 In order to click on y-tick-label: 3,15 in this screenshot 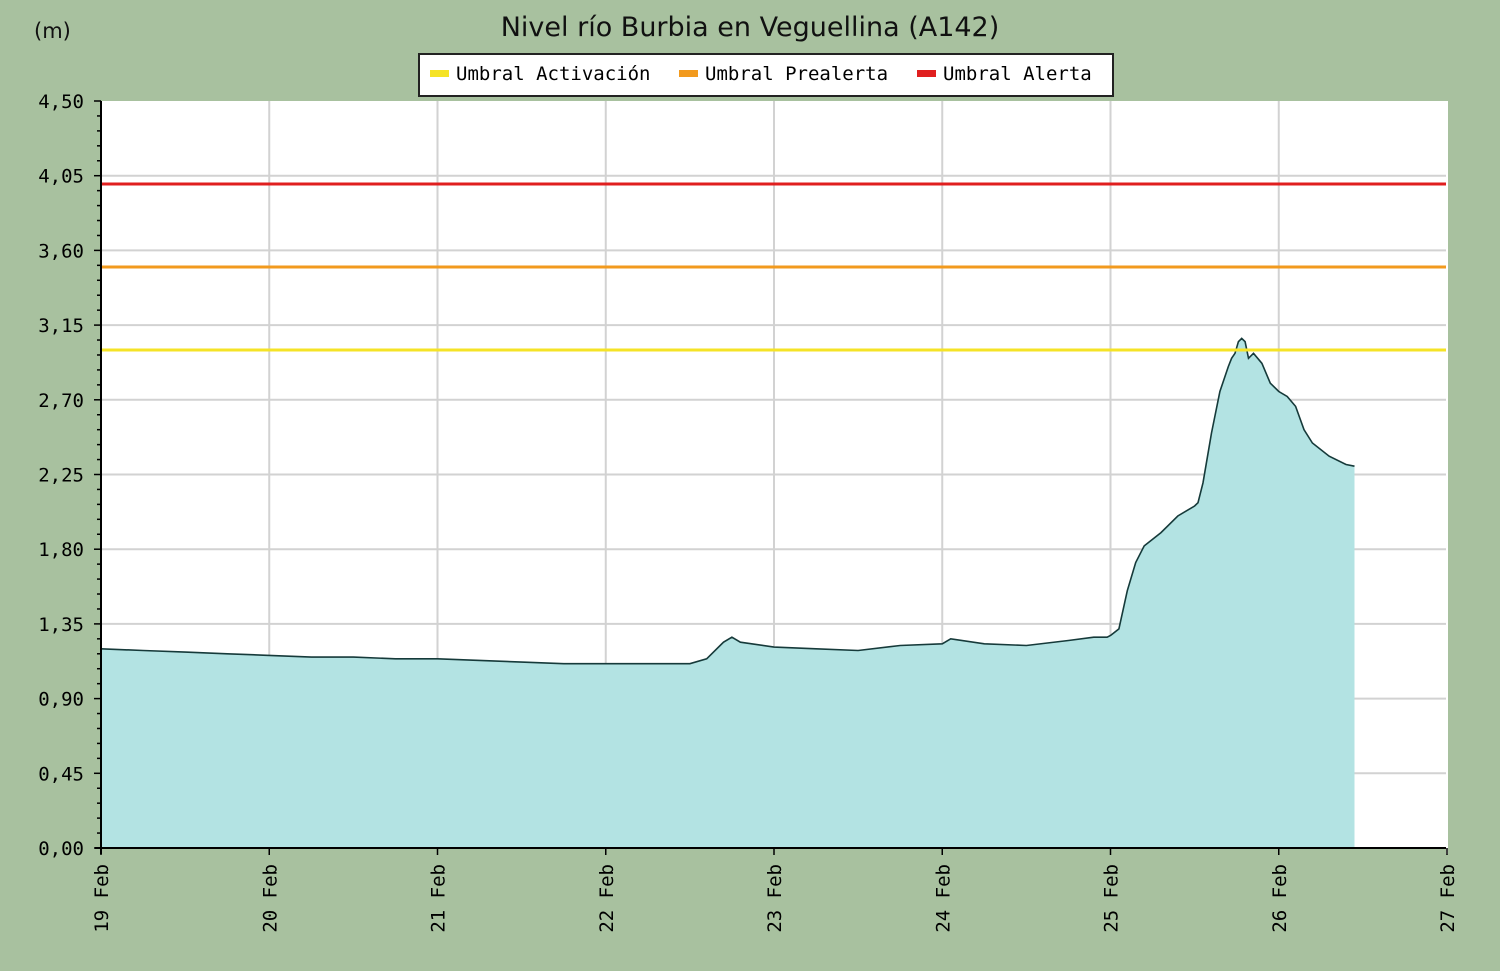, I will do `click(61, 326)`.